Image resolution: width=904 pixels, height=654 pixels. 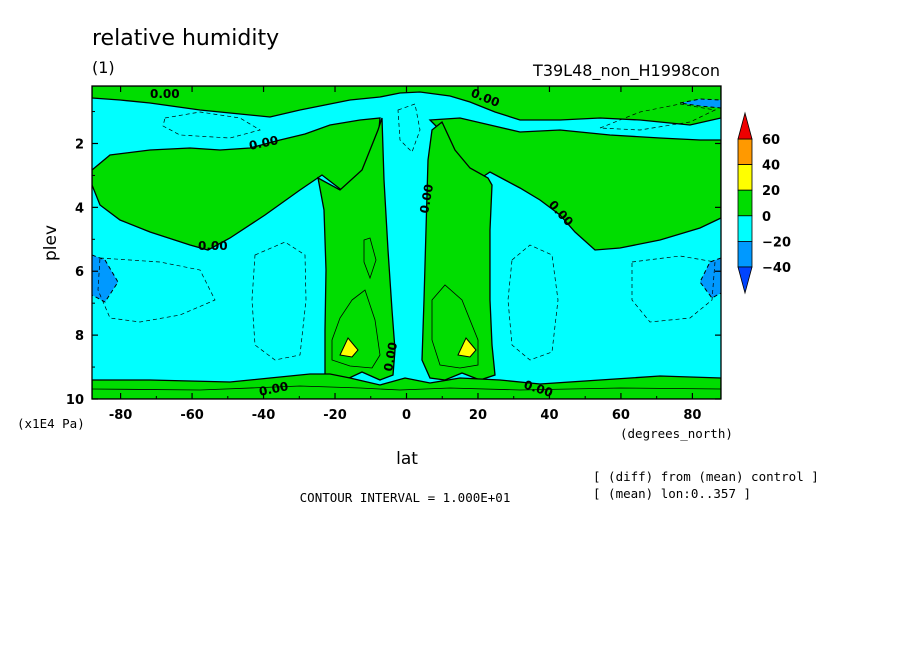 What do you see at coordinates (211, 125) in the screenshot?
I see `contour-dashed-left-upper` at bounding box center [211, 125].